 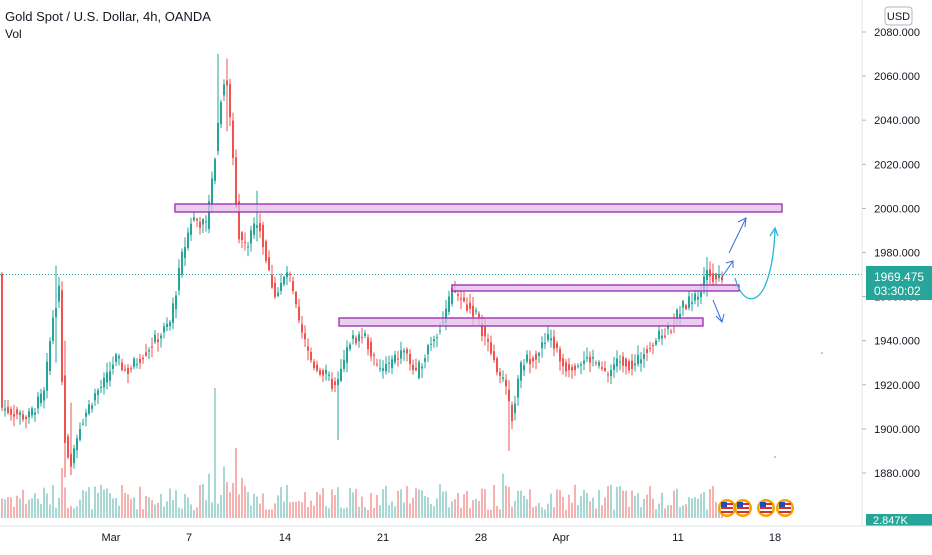 I want to click on event-flag-icons, so click(x=756, y=508).